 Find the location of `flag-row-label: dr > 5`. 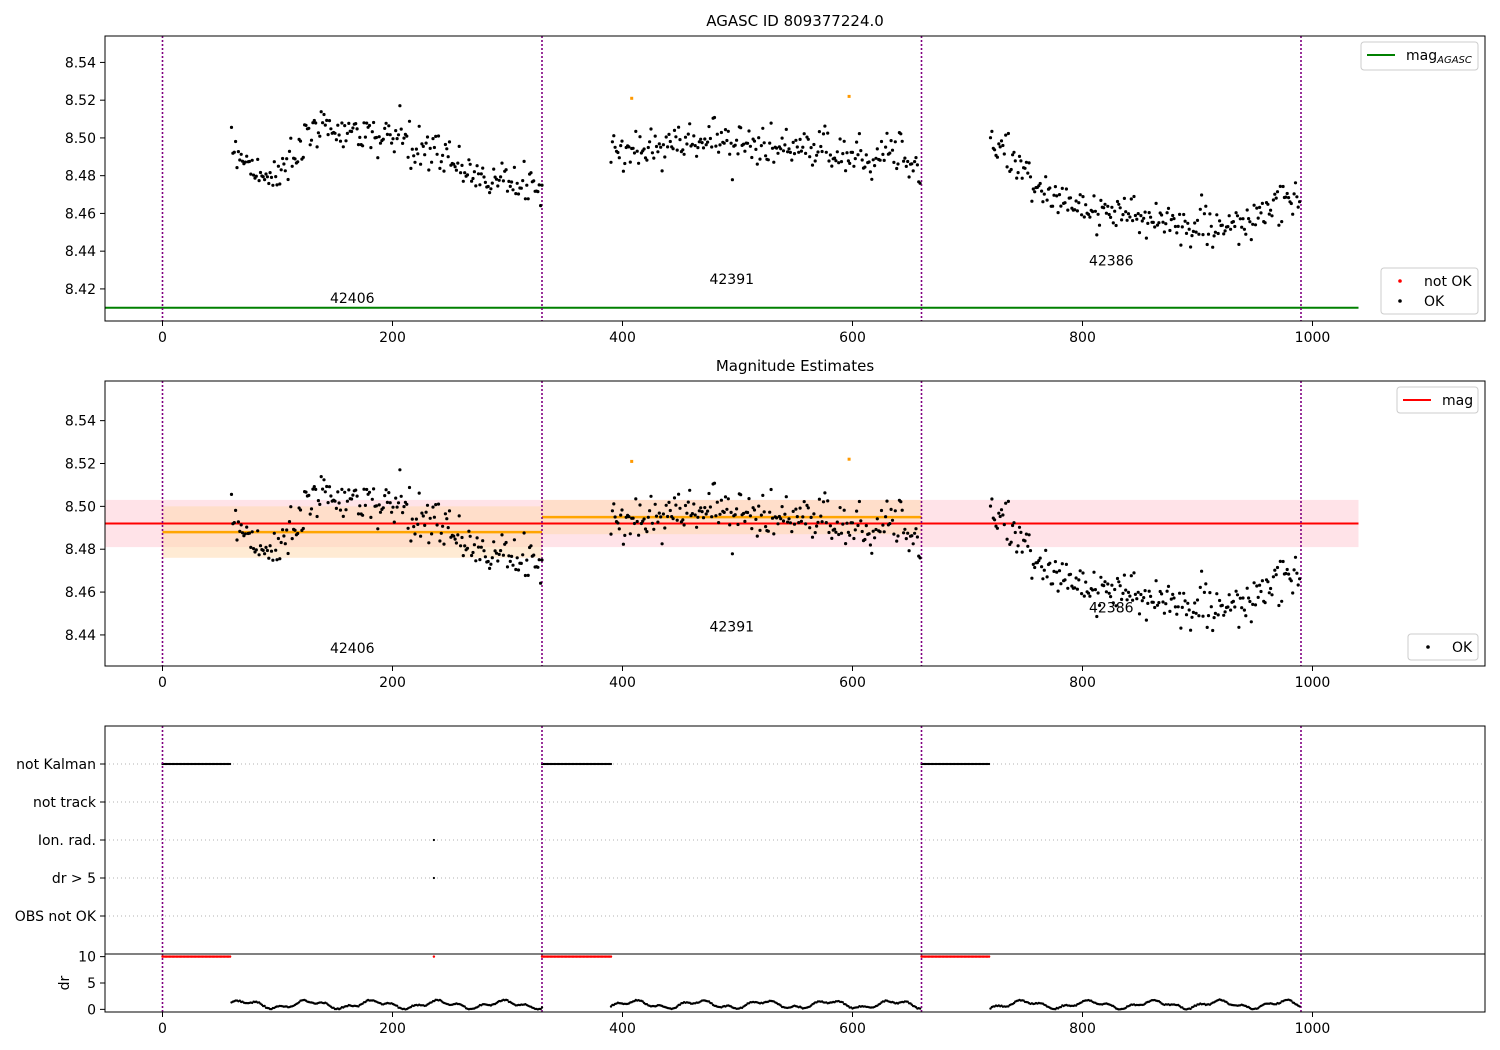

flag-row-label: dr > 5 is located at coordinates (74, 879).